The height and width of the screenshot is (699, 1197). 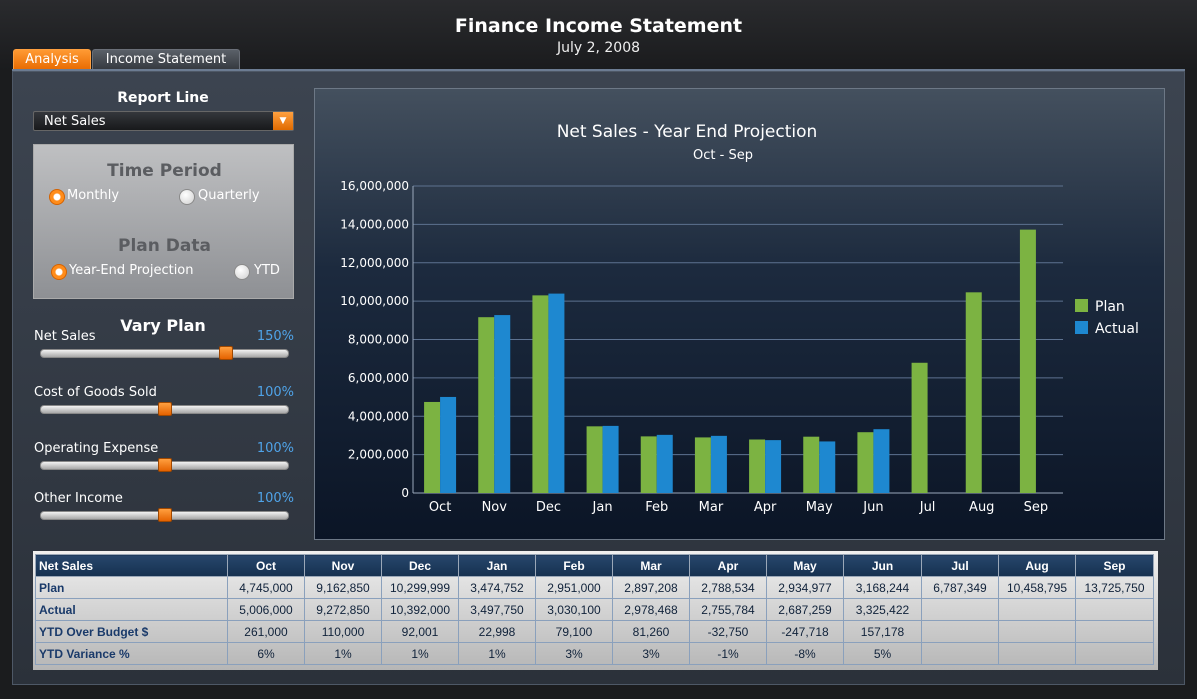 I want to click on table-cell: 3%, so click(x=574, y=653).